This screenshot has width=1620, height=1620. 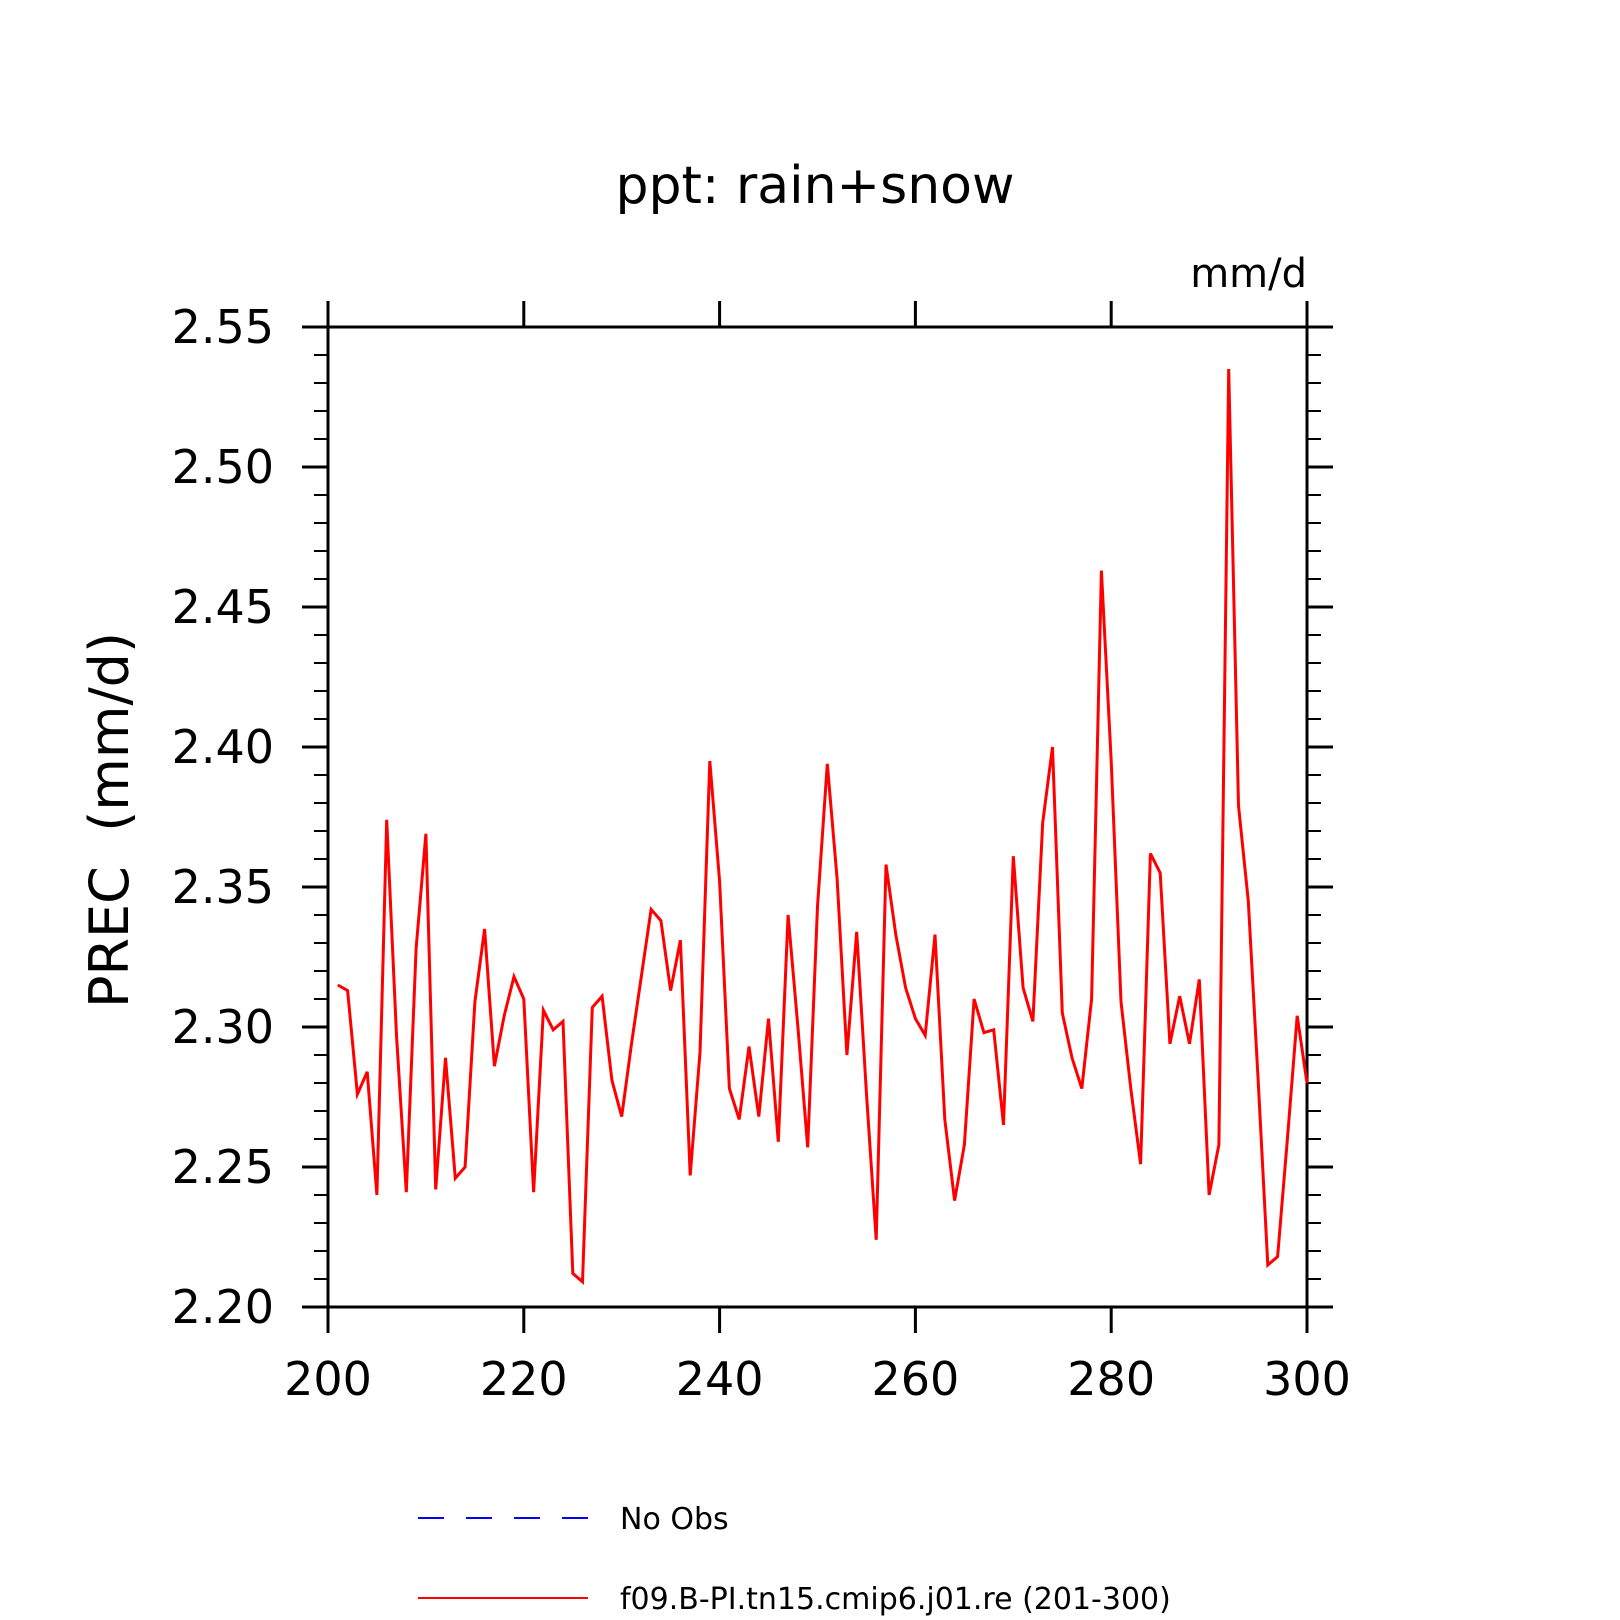 What do you see at coordinates (223, 747) in the screenshot?
I see `y-tick-label: 2.40` at bounding box center [223, 747].